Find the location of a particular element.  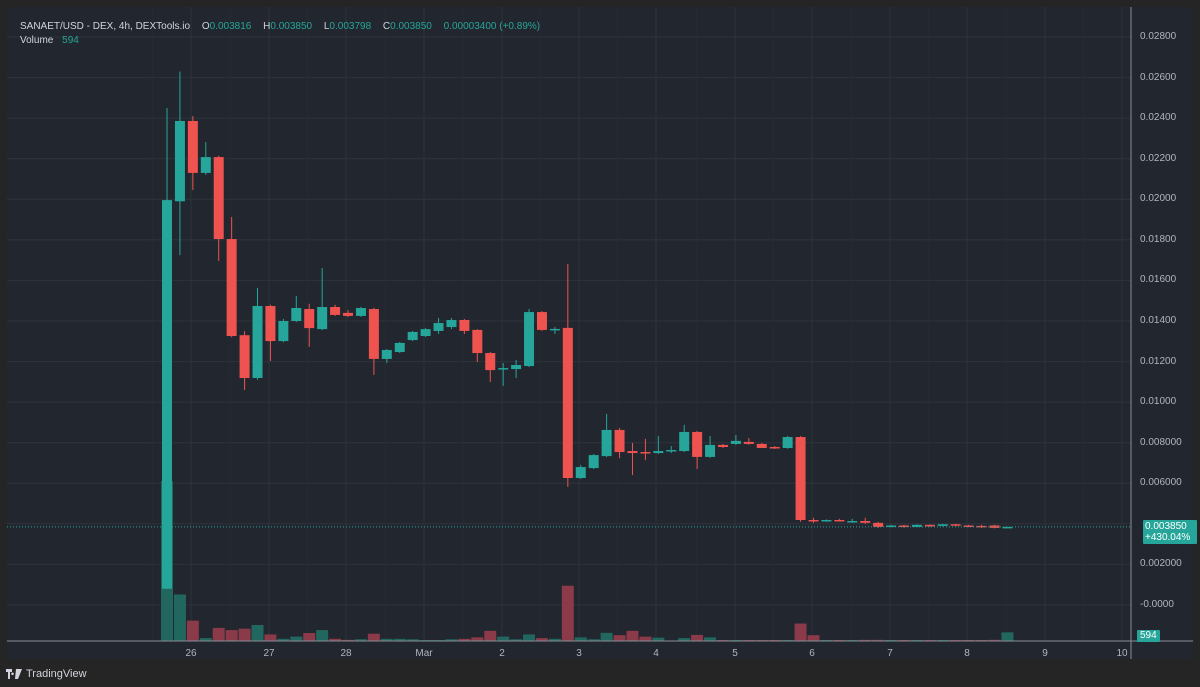

price-tick: 0.01200 is located at coordinates (1158, 361).